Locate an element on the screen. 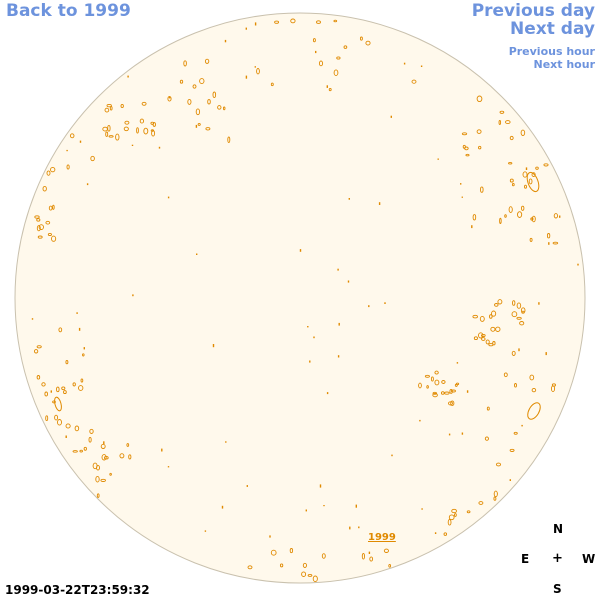 The height and width of the screenshot is (600, 600). year-marker-link: 1999 is located at coordinates (382, 537).